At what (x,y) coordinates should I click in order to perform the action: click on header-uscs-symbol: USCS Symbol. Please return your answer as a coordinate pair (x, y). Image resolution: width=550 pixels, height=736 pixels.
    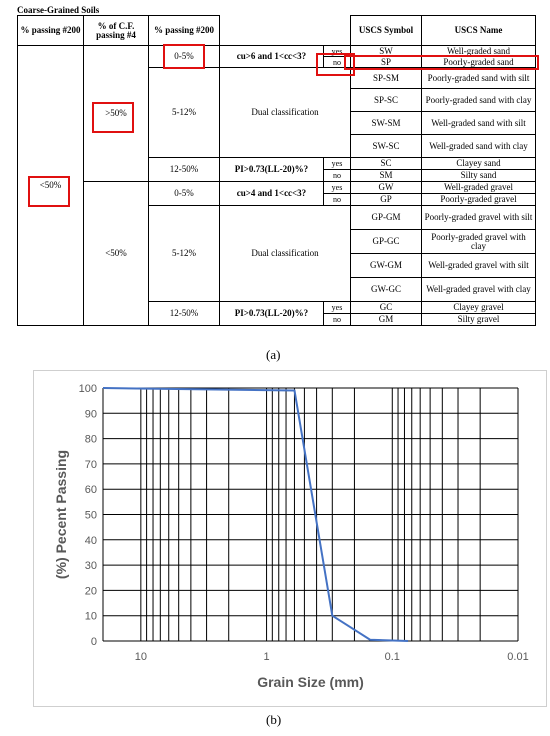
    Looking at the image, I should click on (386, 30).